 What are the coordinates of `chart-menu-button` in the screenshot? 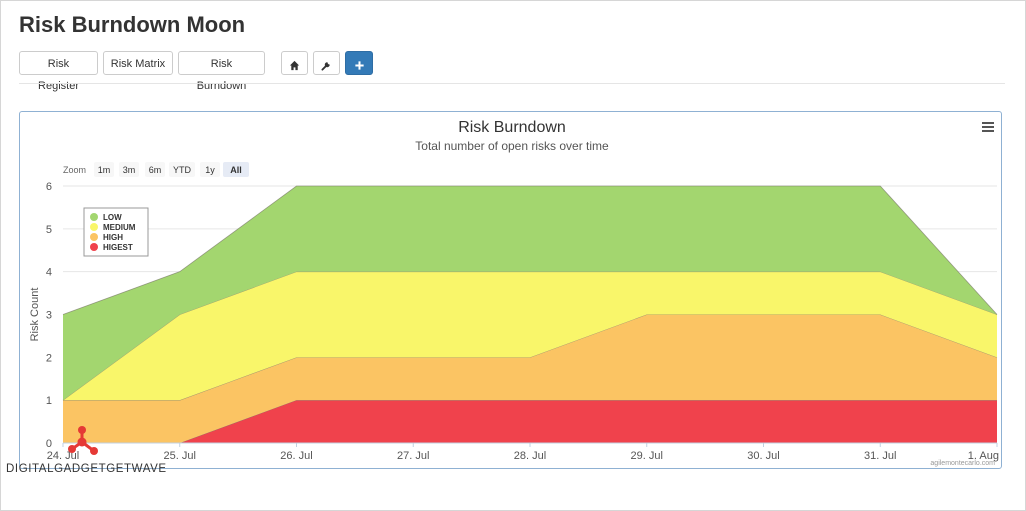 It's located at (987, 127).